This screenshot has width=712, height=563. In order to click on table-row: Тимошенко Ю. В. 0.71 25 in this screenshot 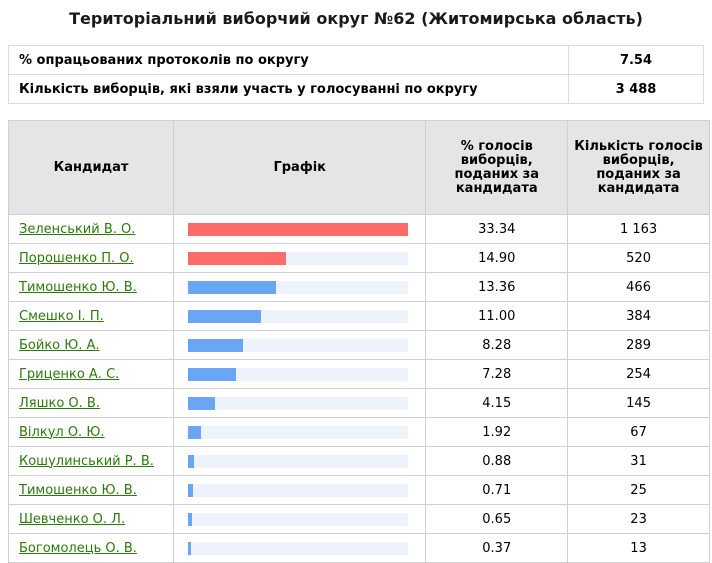, I will do `click(358, 490)`.